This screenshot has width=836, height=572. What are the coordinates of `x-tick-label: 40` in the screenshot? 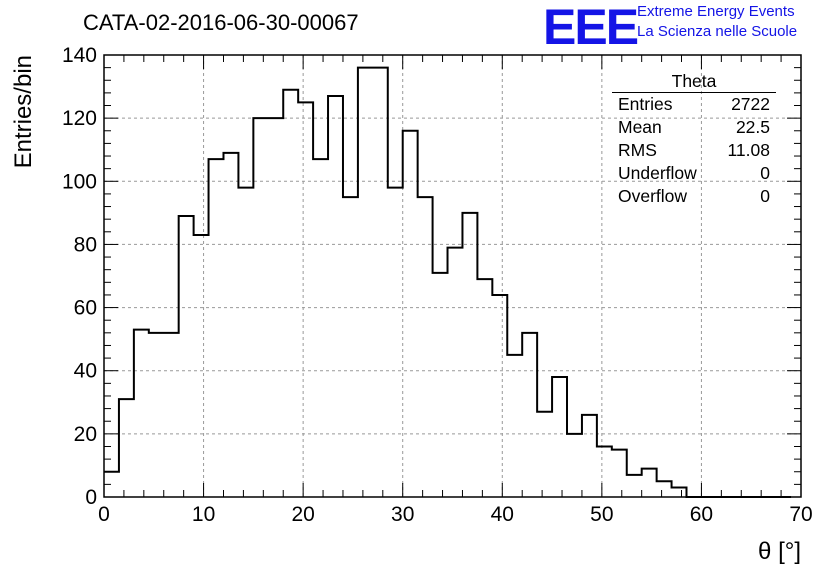 It's located at (502, 514).